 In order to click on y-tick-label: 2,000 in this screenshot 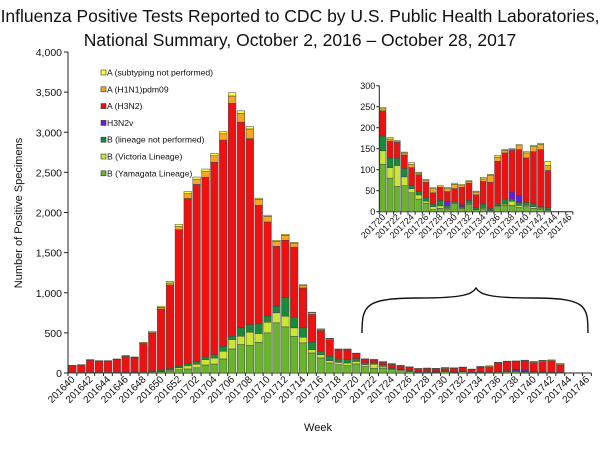, I will do `click(49, 214)`.